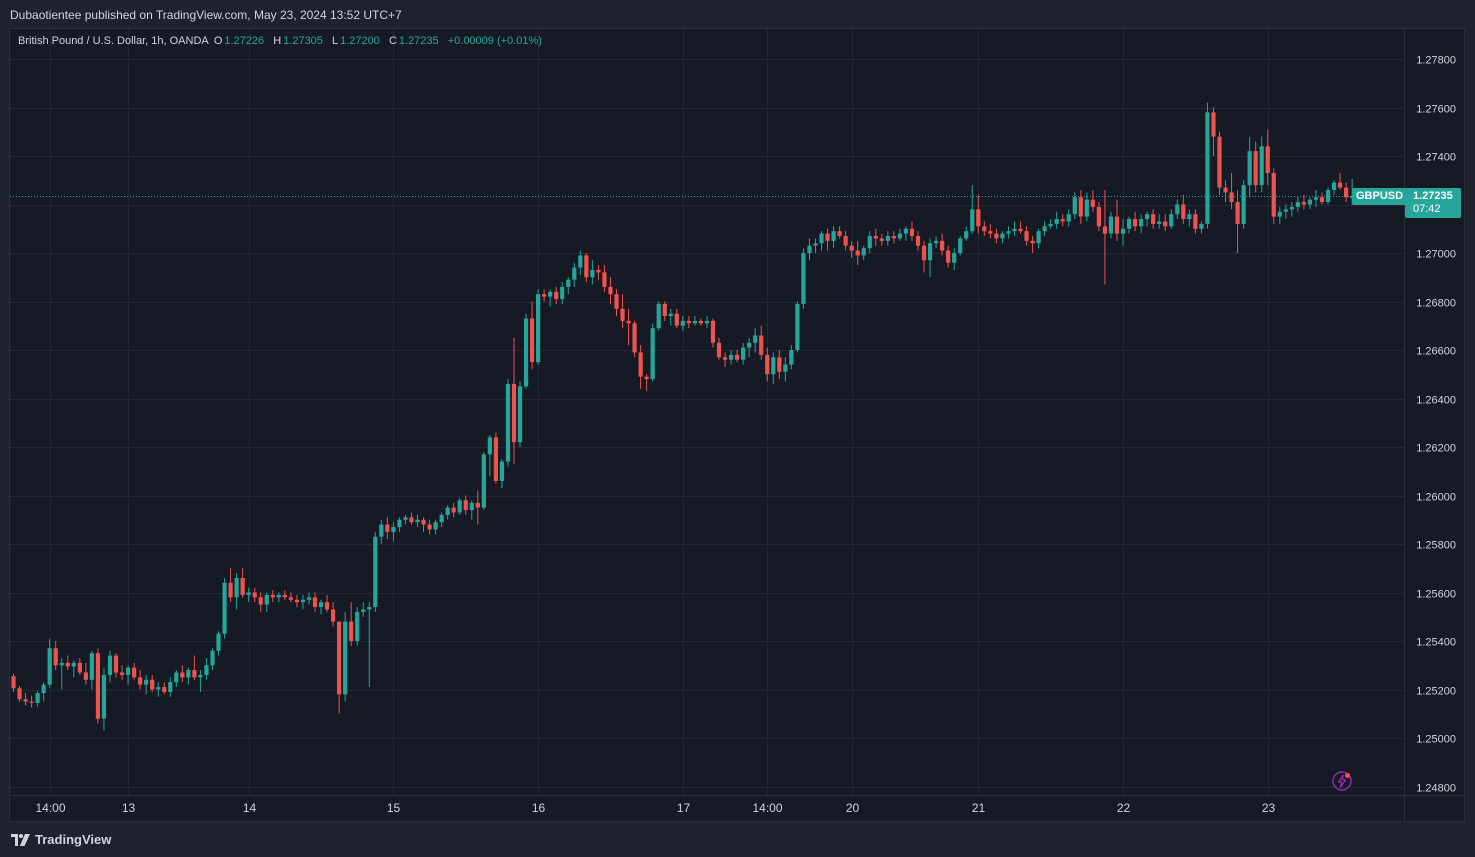 Image resolution: width=1475 pixels, height=857 pixels. Describe the element at coordinates (1380, 196) in the screenshot. I see `symbol-price-tag: GBPUSD` at that location.